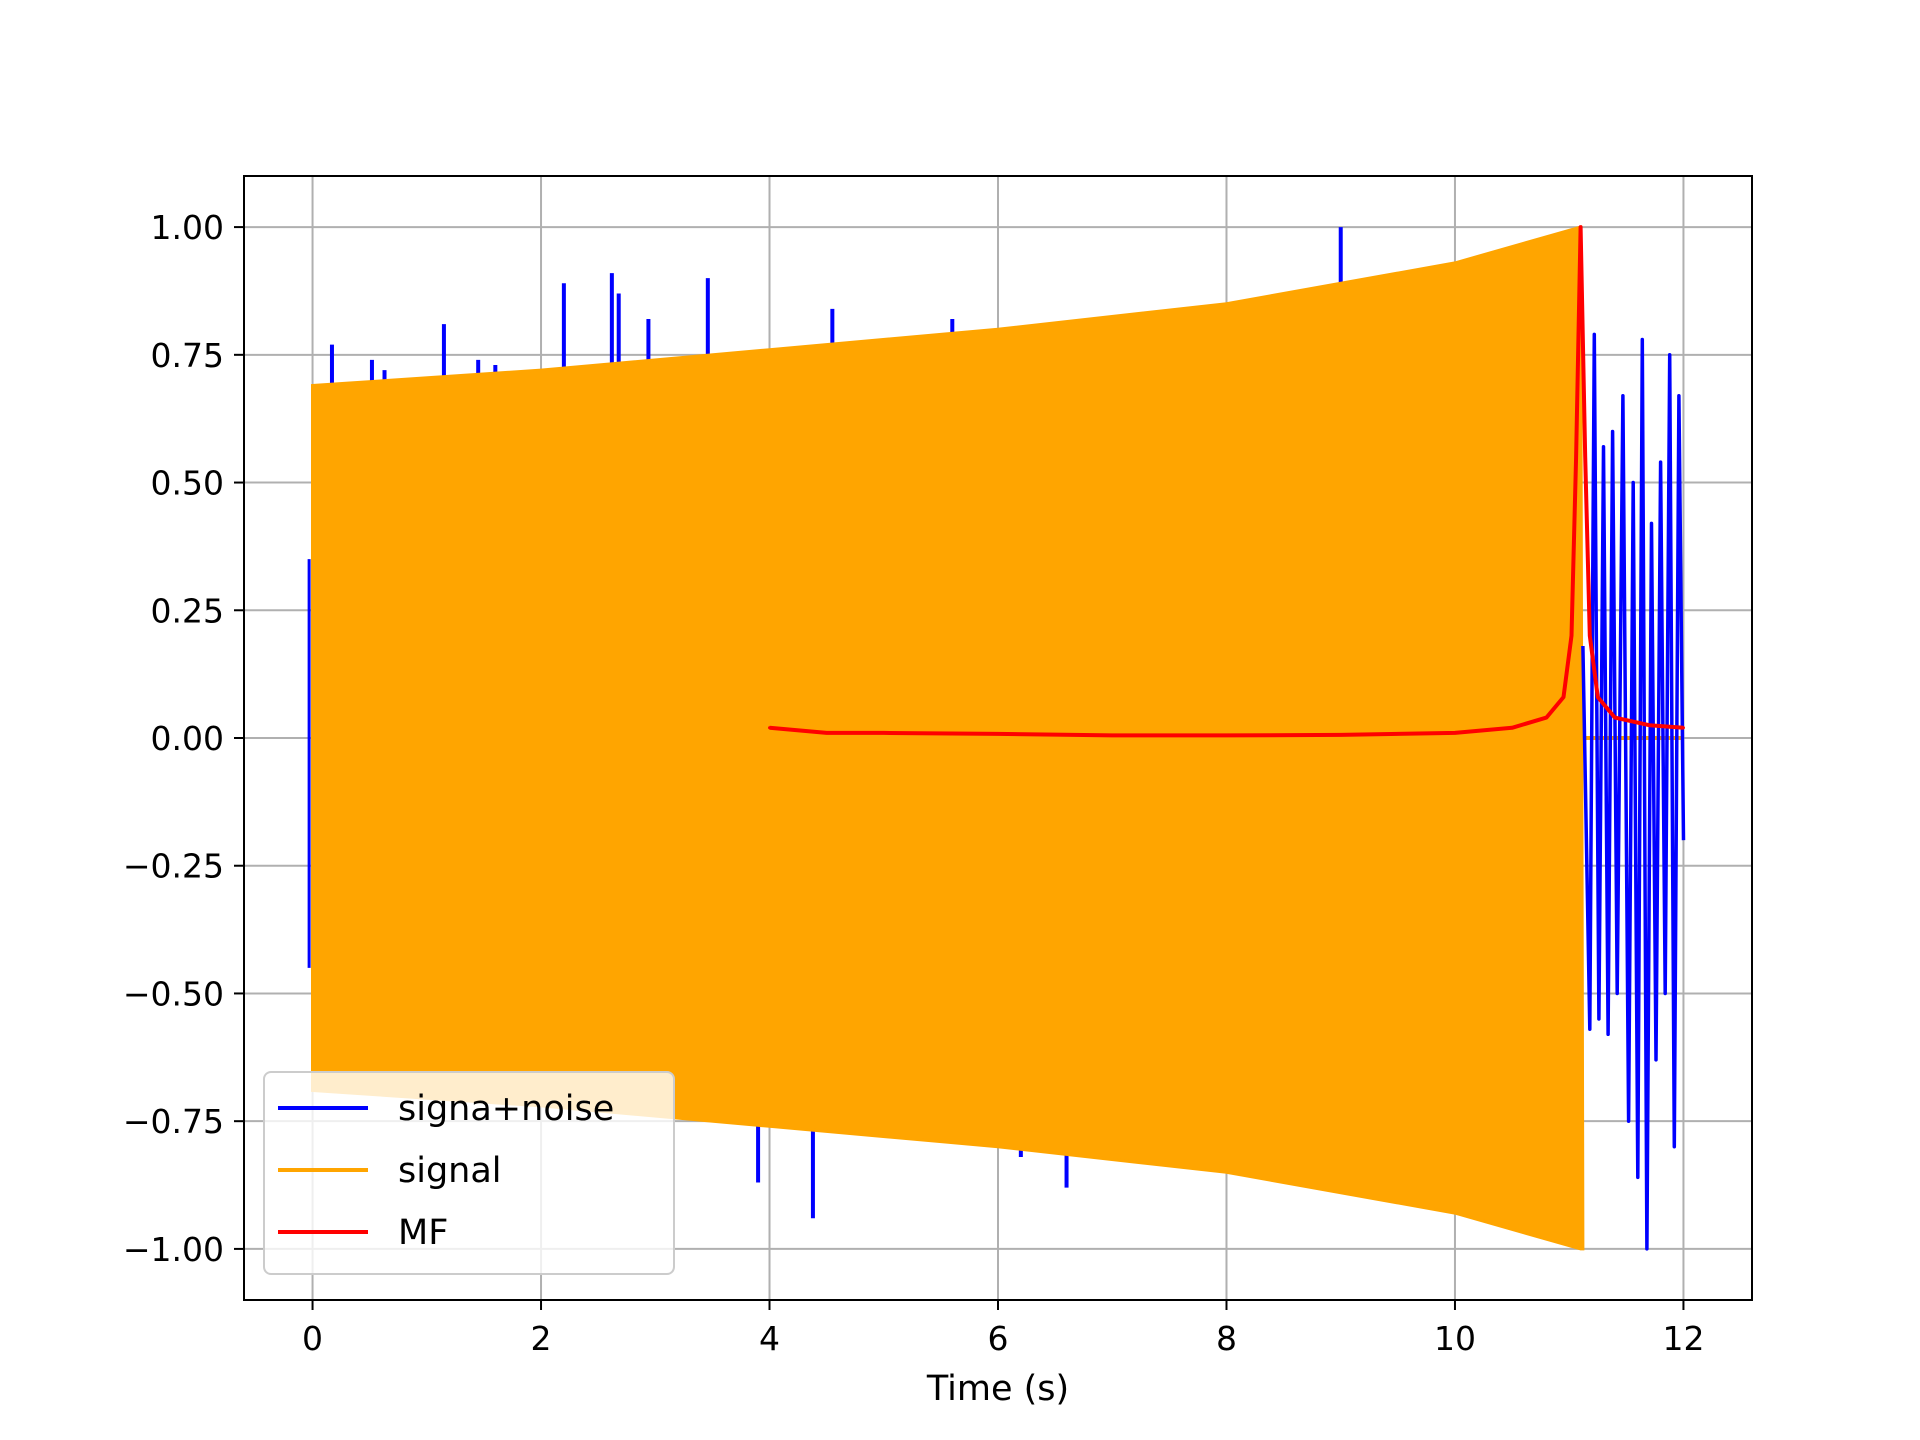 The width and height of the screenshot is (1920, 1440). What do you see at coordinates (187, 355) in the screenshot?
I see `y-tick-label: 0.75` at bounding box center [187, 355].